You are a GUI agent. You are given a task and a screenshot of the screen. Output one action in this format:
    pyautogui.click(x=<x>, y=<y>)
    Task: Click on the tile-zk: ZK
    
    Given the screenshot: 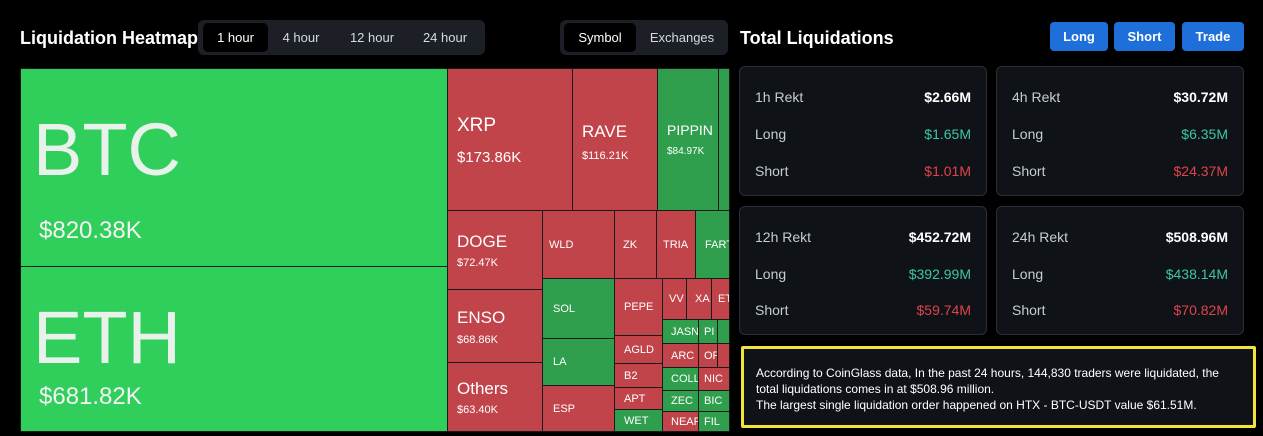 What is the action you would take?
    pyautogui.click(x=635, y=244)
    